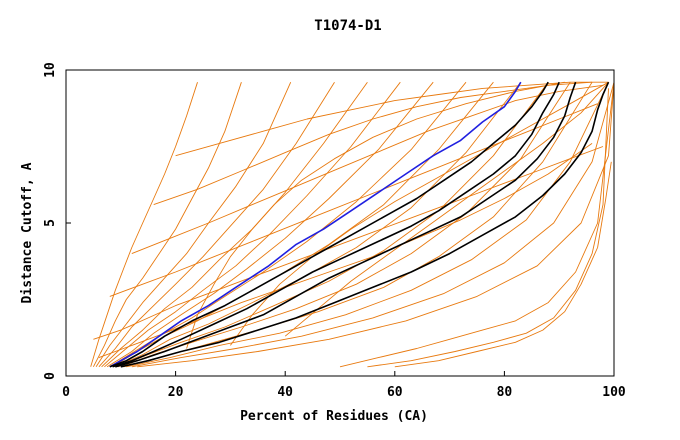  What do you see at coordinates (27, 232) in the screenshot?
I see `y-axis-label: Distance Cutoff, A` at bounding box center [27, 232].